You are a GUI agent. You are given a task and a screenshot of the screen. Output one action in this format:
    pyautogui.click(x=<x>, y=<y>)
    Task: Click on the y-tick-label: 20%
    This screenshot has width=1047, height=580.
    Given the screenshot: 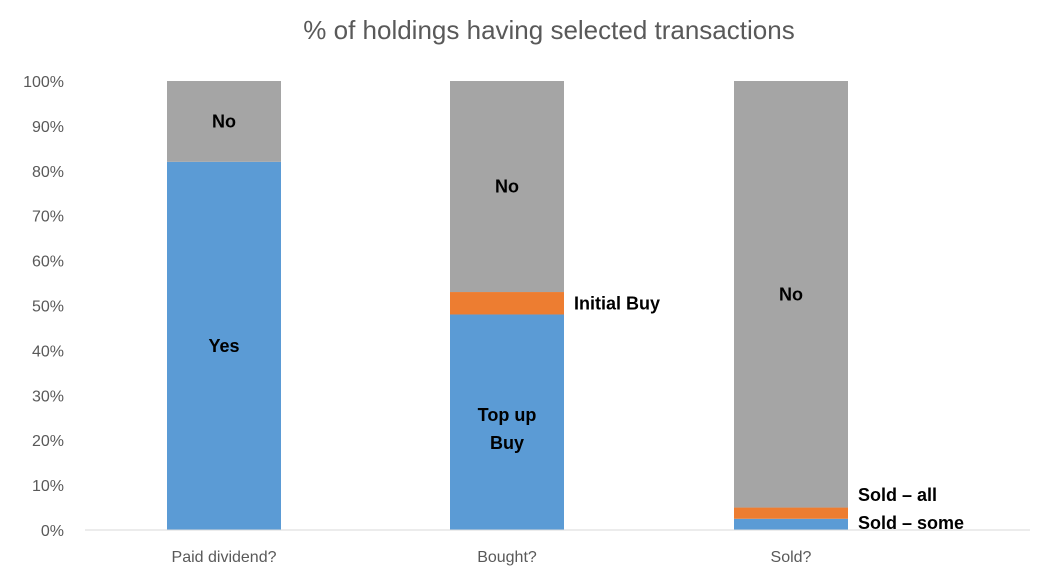 What is the action you would take?
    pyautogui.click(x=48, y=441)
    